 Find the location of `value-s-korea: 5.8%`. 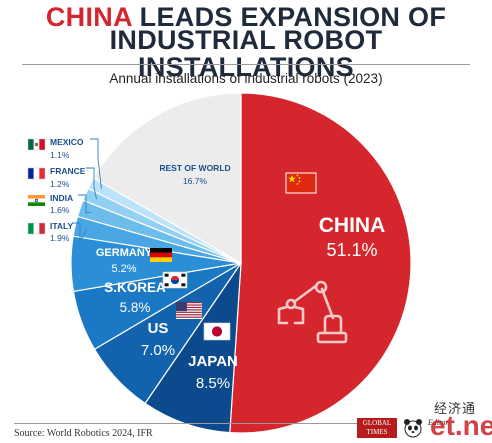

value-s-korea: 5.8% is located at coordinates (135, 307).